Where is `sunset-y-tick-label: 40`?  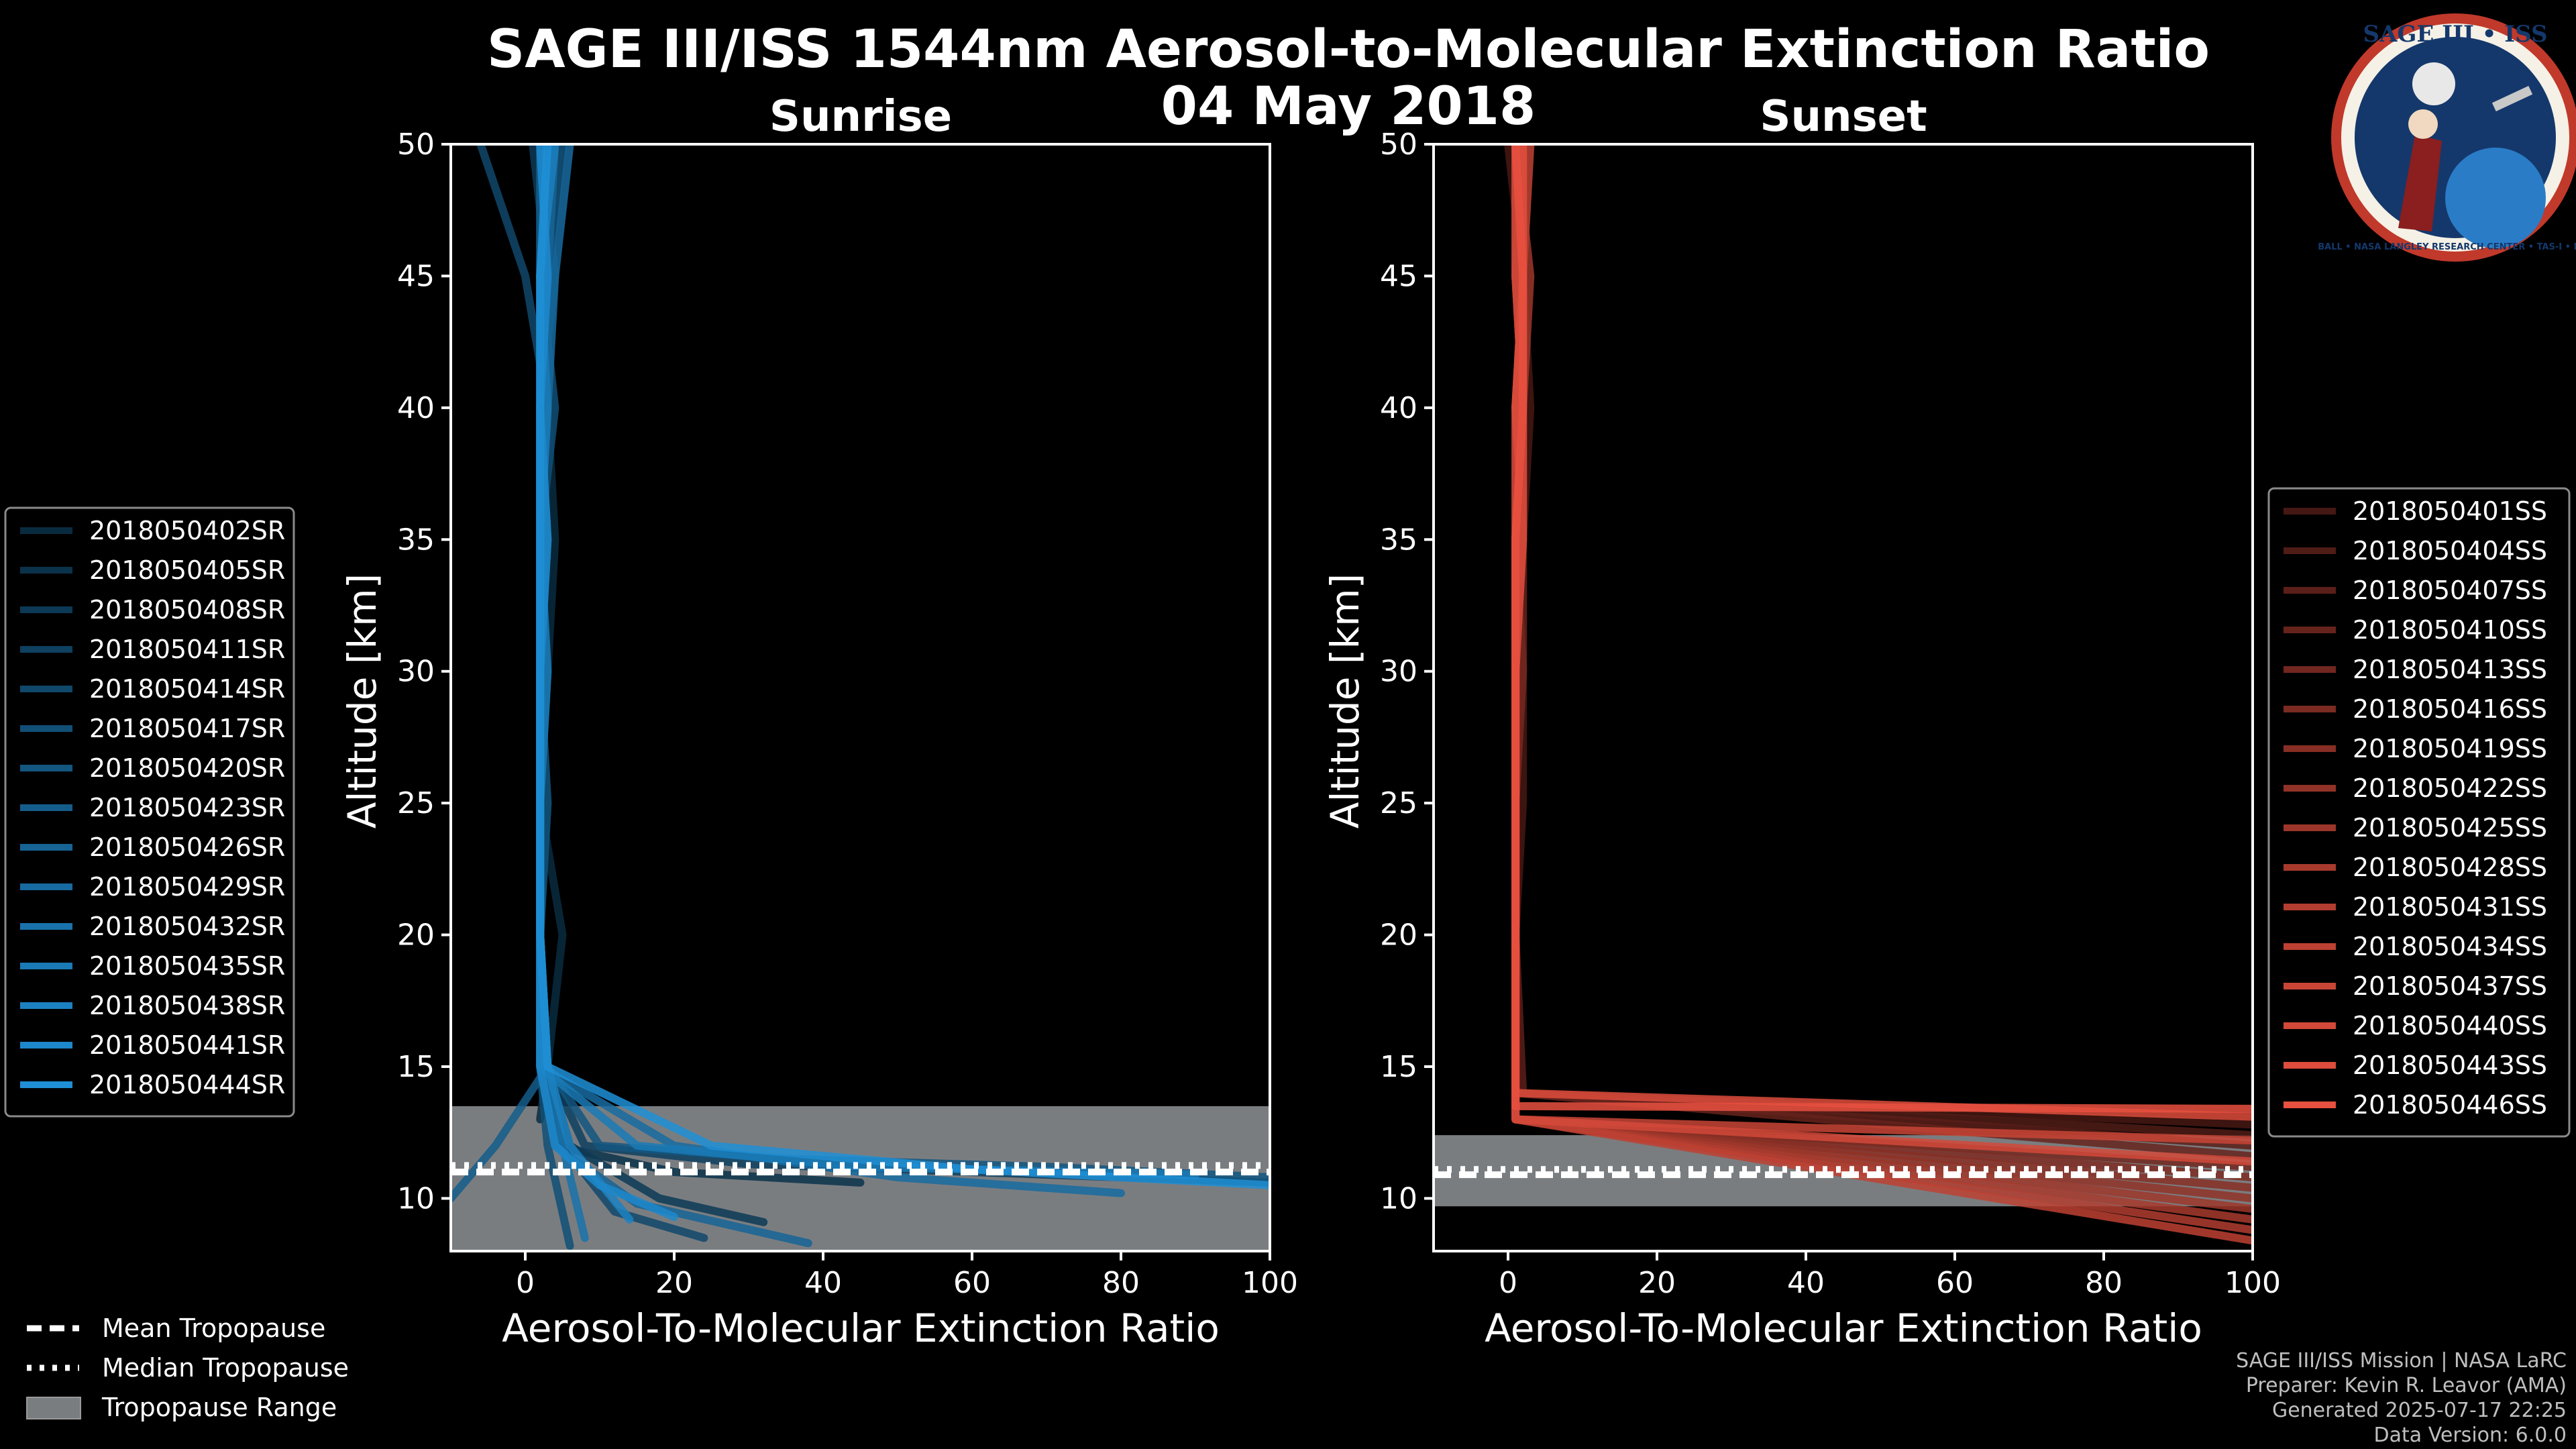 sunset-y-tick-label: 40 is located at coordinates (1398, 408).